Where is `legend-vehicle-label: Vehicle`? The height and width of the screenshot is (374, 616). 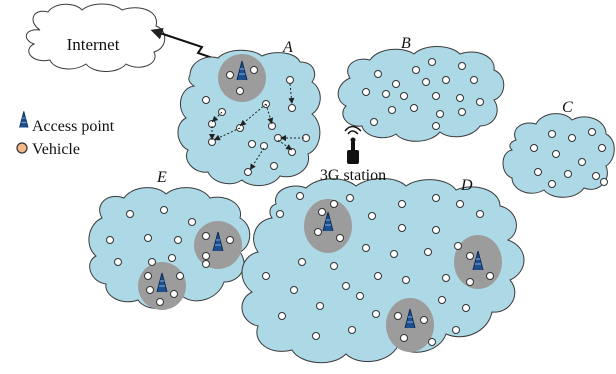 legend-vehicle-label: Vehicle is located at coordinates (56, 149).